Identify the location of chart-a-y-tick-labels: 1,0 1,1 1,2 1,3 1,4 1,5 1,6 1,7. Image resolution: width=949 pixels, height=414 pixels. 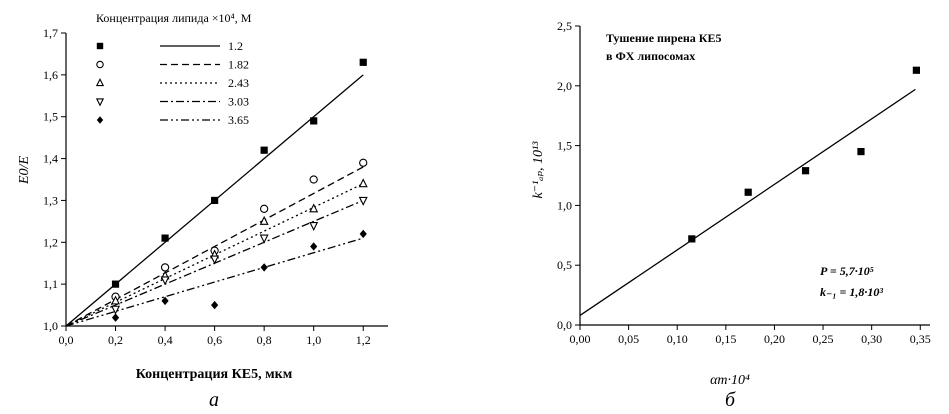
(50, 179).